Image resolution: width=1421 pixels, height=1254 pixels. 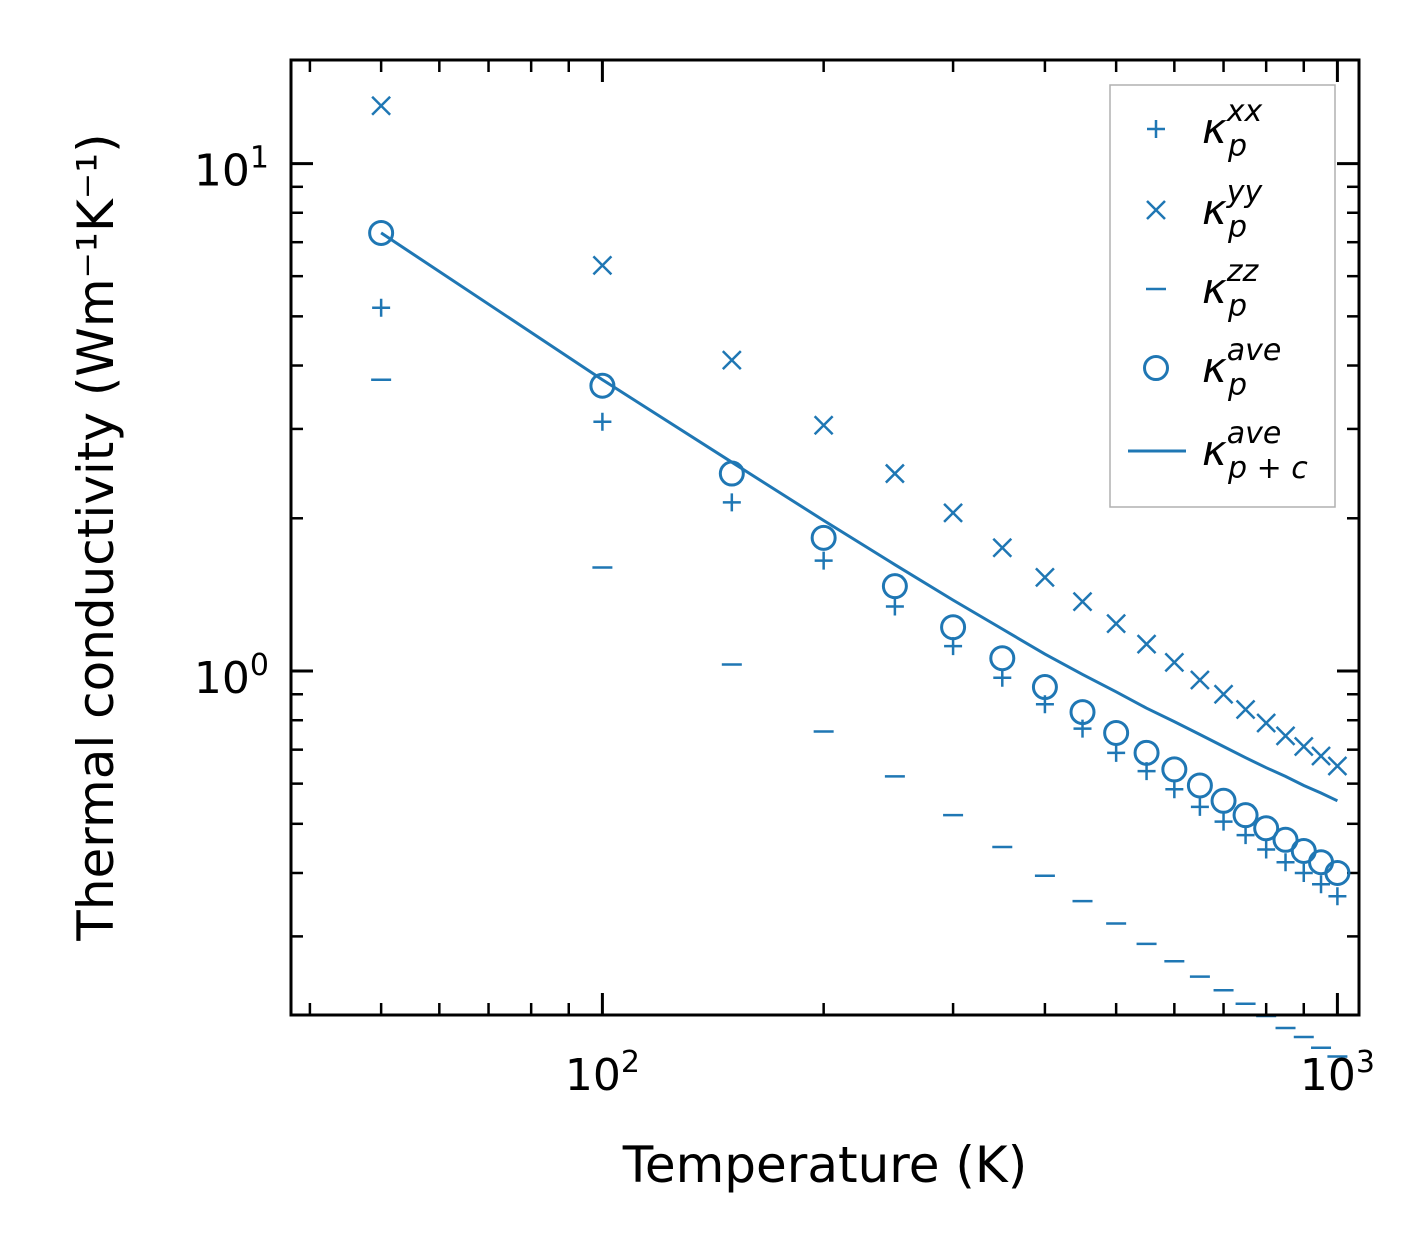 I want to click on y-axis-label: Thermal conductivity (Wm⁻¹K⁻¹), so click(x=96, y=537).